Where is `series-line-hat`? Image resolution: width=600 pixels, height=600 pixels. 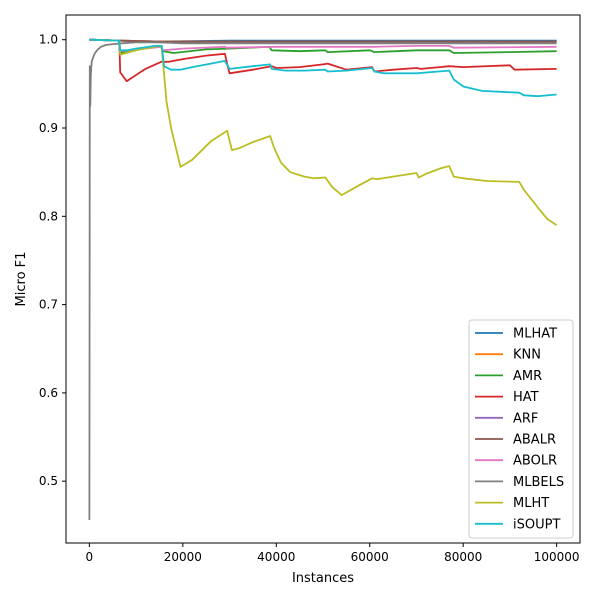
series-line-hat is located at coordinates (323, 60).